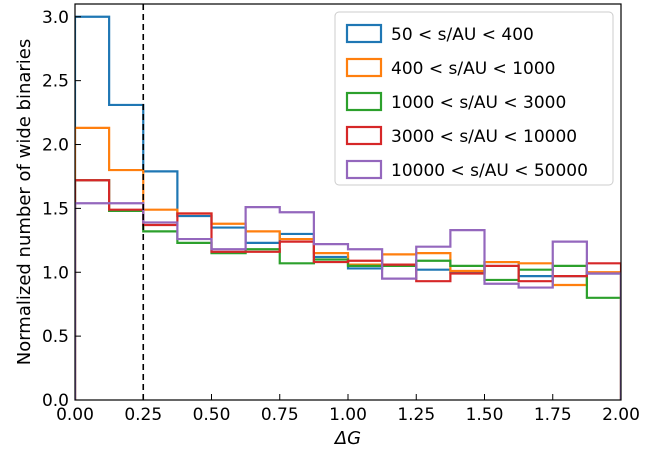 The image size is (657, 453). What do you see at coordinates (473, 69) in the screenshot?
I see `legend-label: 400 < s/AU < 1000` at bounding box center [473, 69].